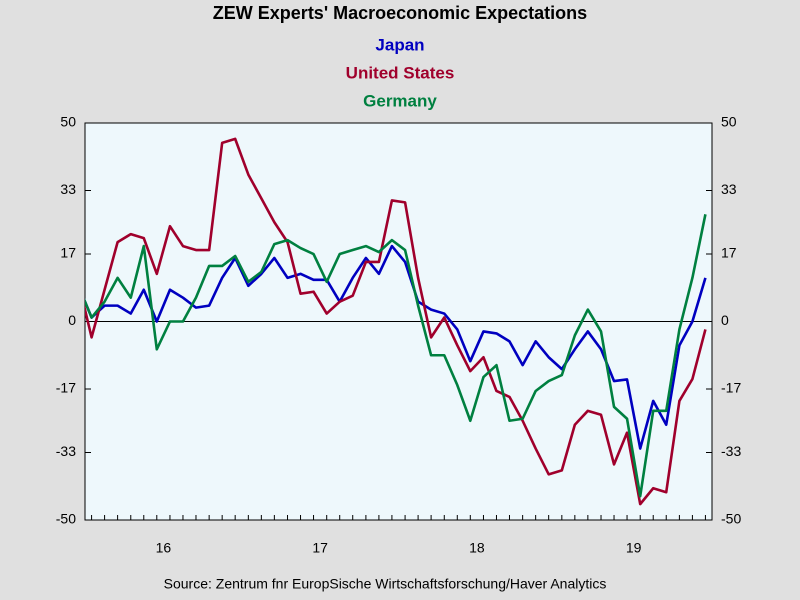  What do you see at coordinates (731, 388) in the screenshot?
I see `y2-tick-label: -17` at bounding box center [731, 388].